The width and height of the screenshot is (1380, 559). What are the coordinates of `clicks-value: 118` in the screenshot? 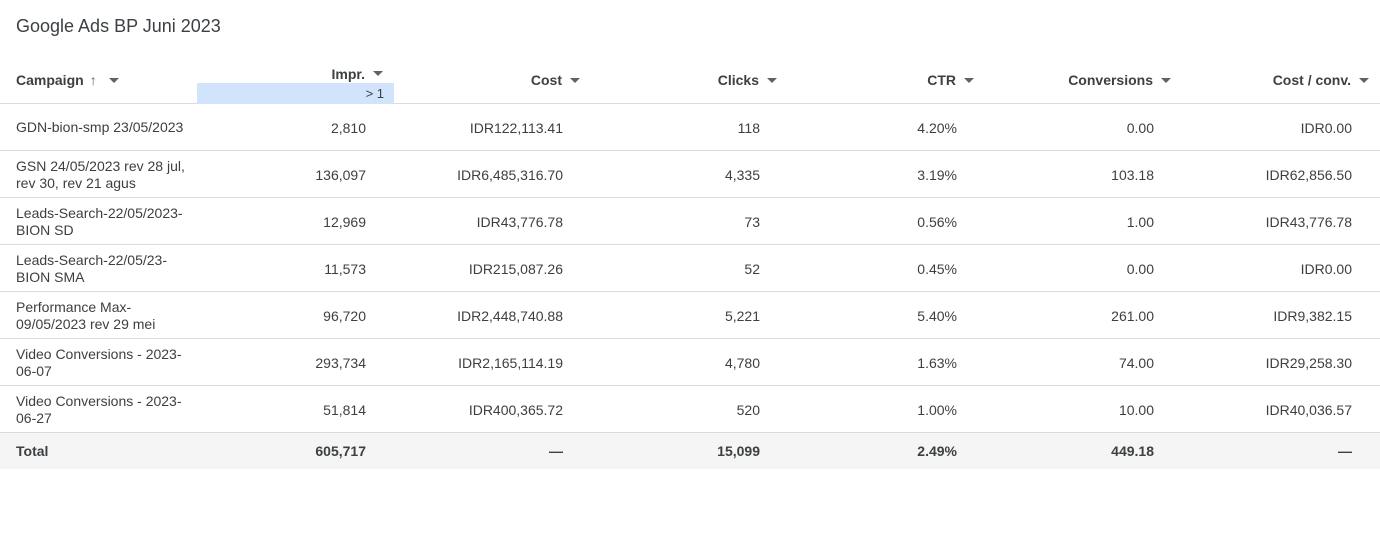 It's located at (748, 127).